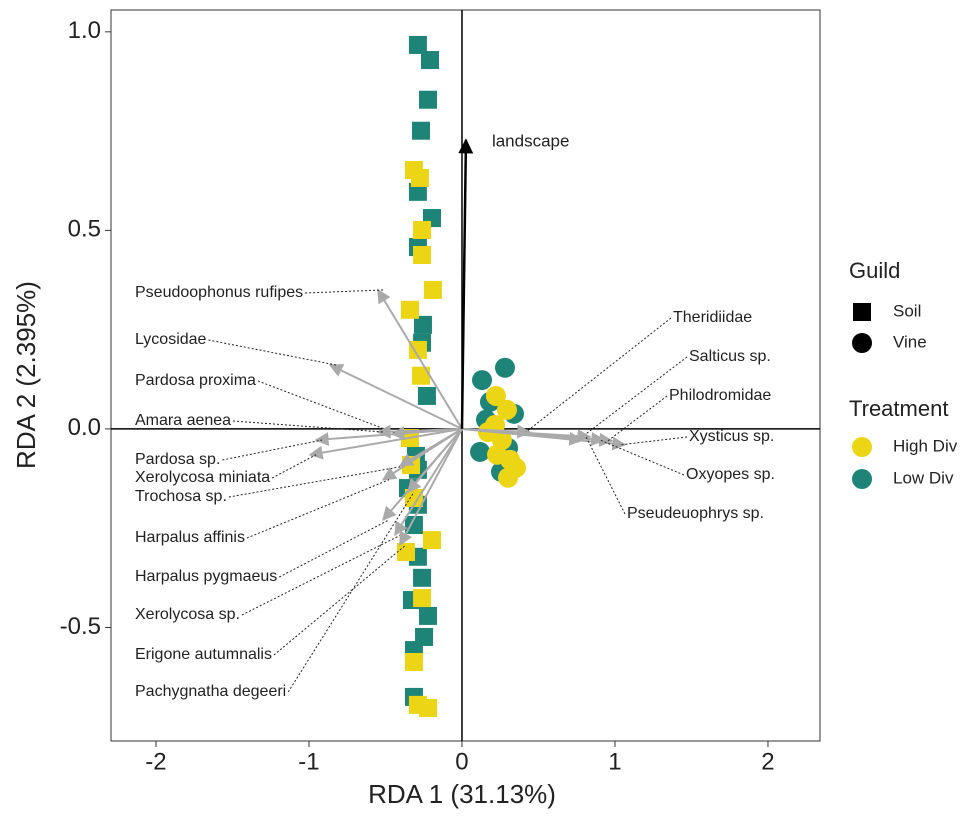 This screenshot has width=972, height=816. I want to click on legend-label: High Div, so click(925, 445).